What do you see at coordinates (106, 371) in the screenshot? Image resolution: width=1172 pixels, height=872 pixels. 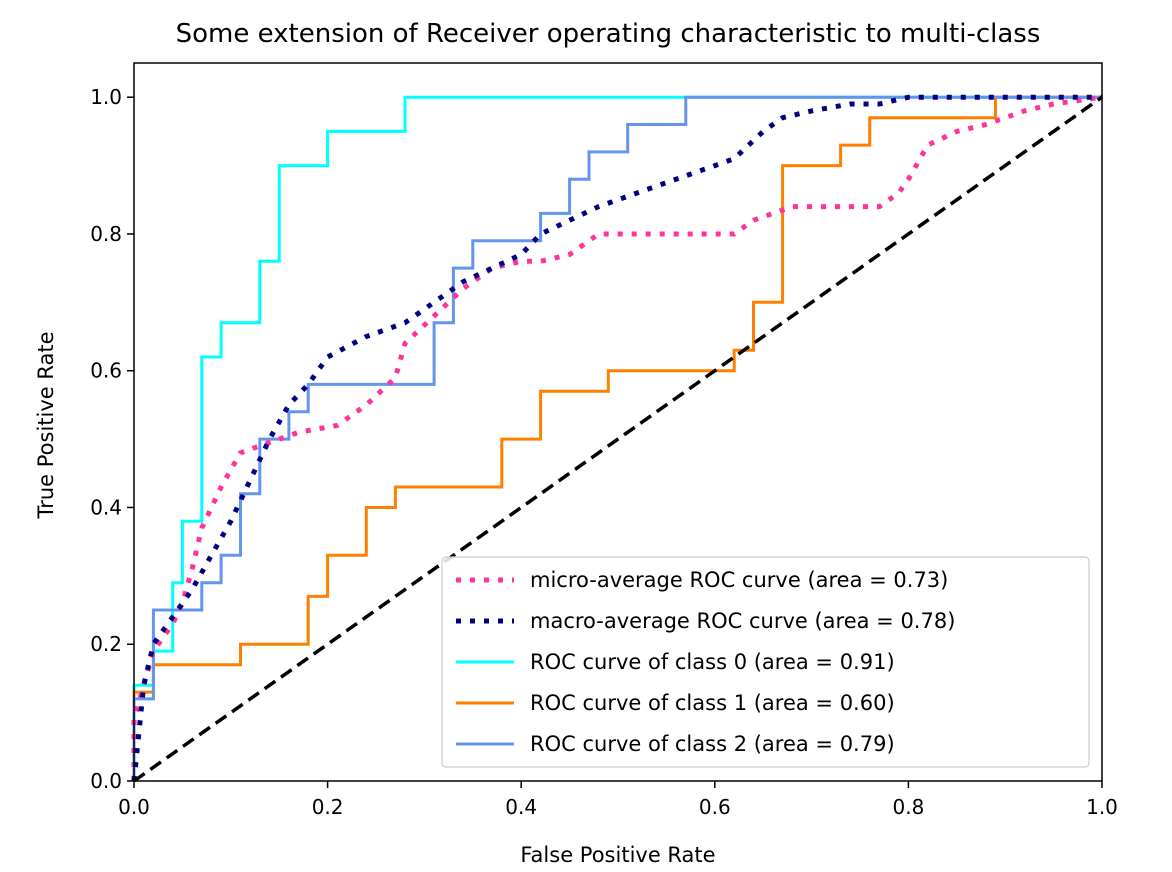 I see `y-tick-label: 0.6` at bounding box center [106, 371].